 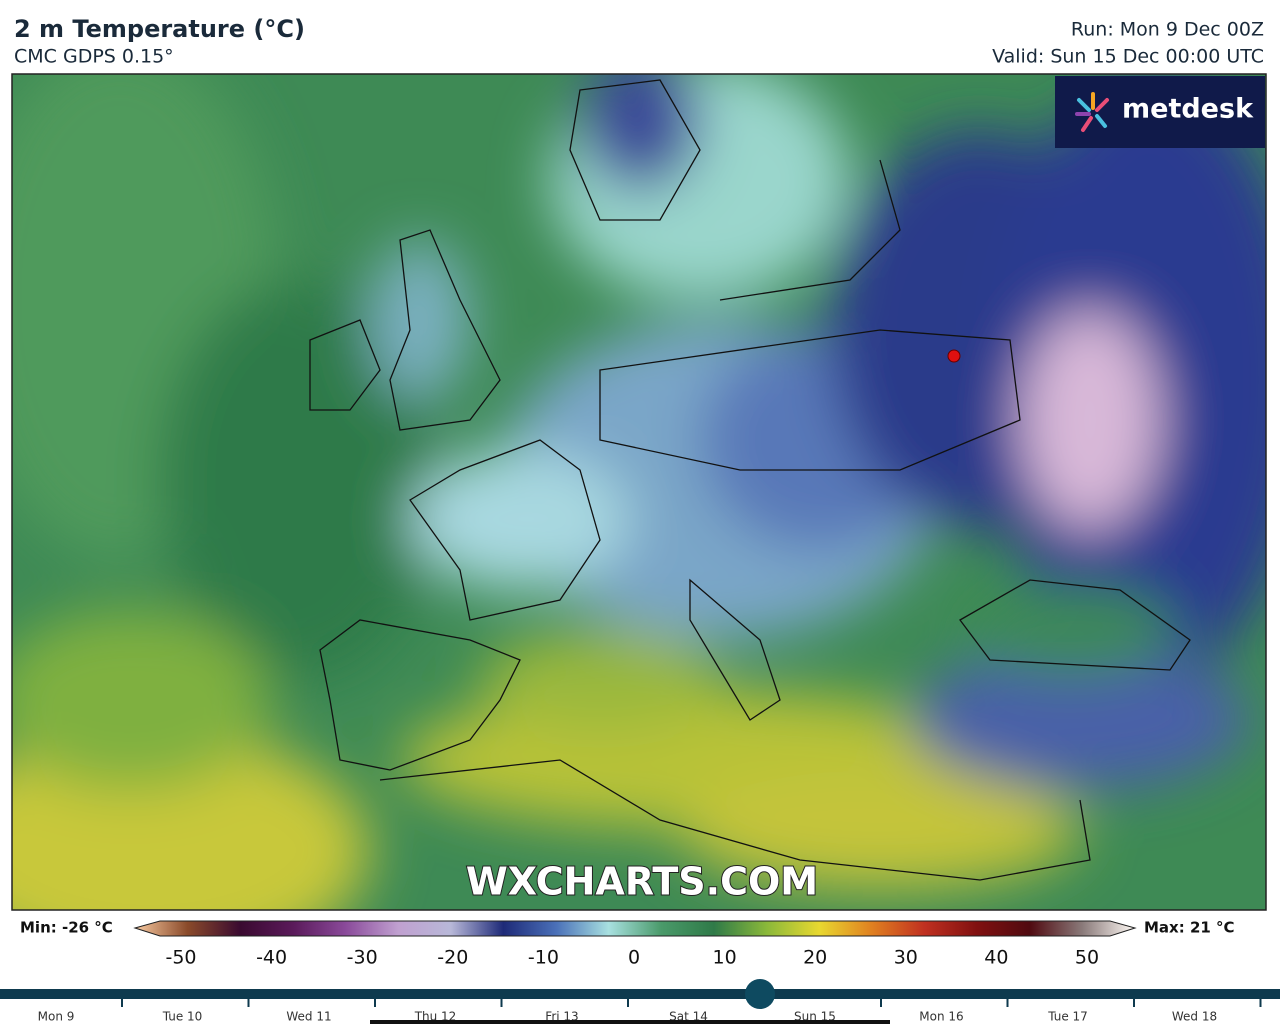 What do you see at coordinates (543, 958) in the screenshot?
I see `colorbar-tick-label: -10` at bounding box center [543, 958].